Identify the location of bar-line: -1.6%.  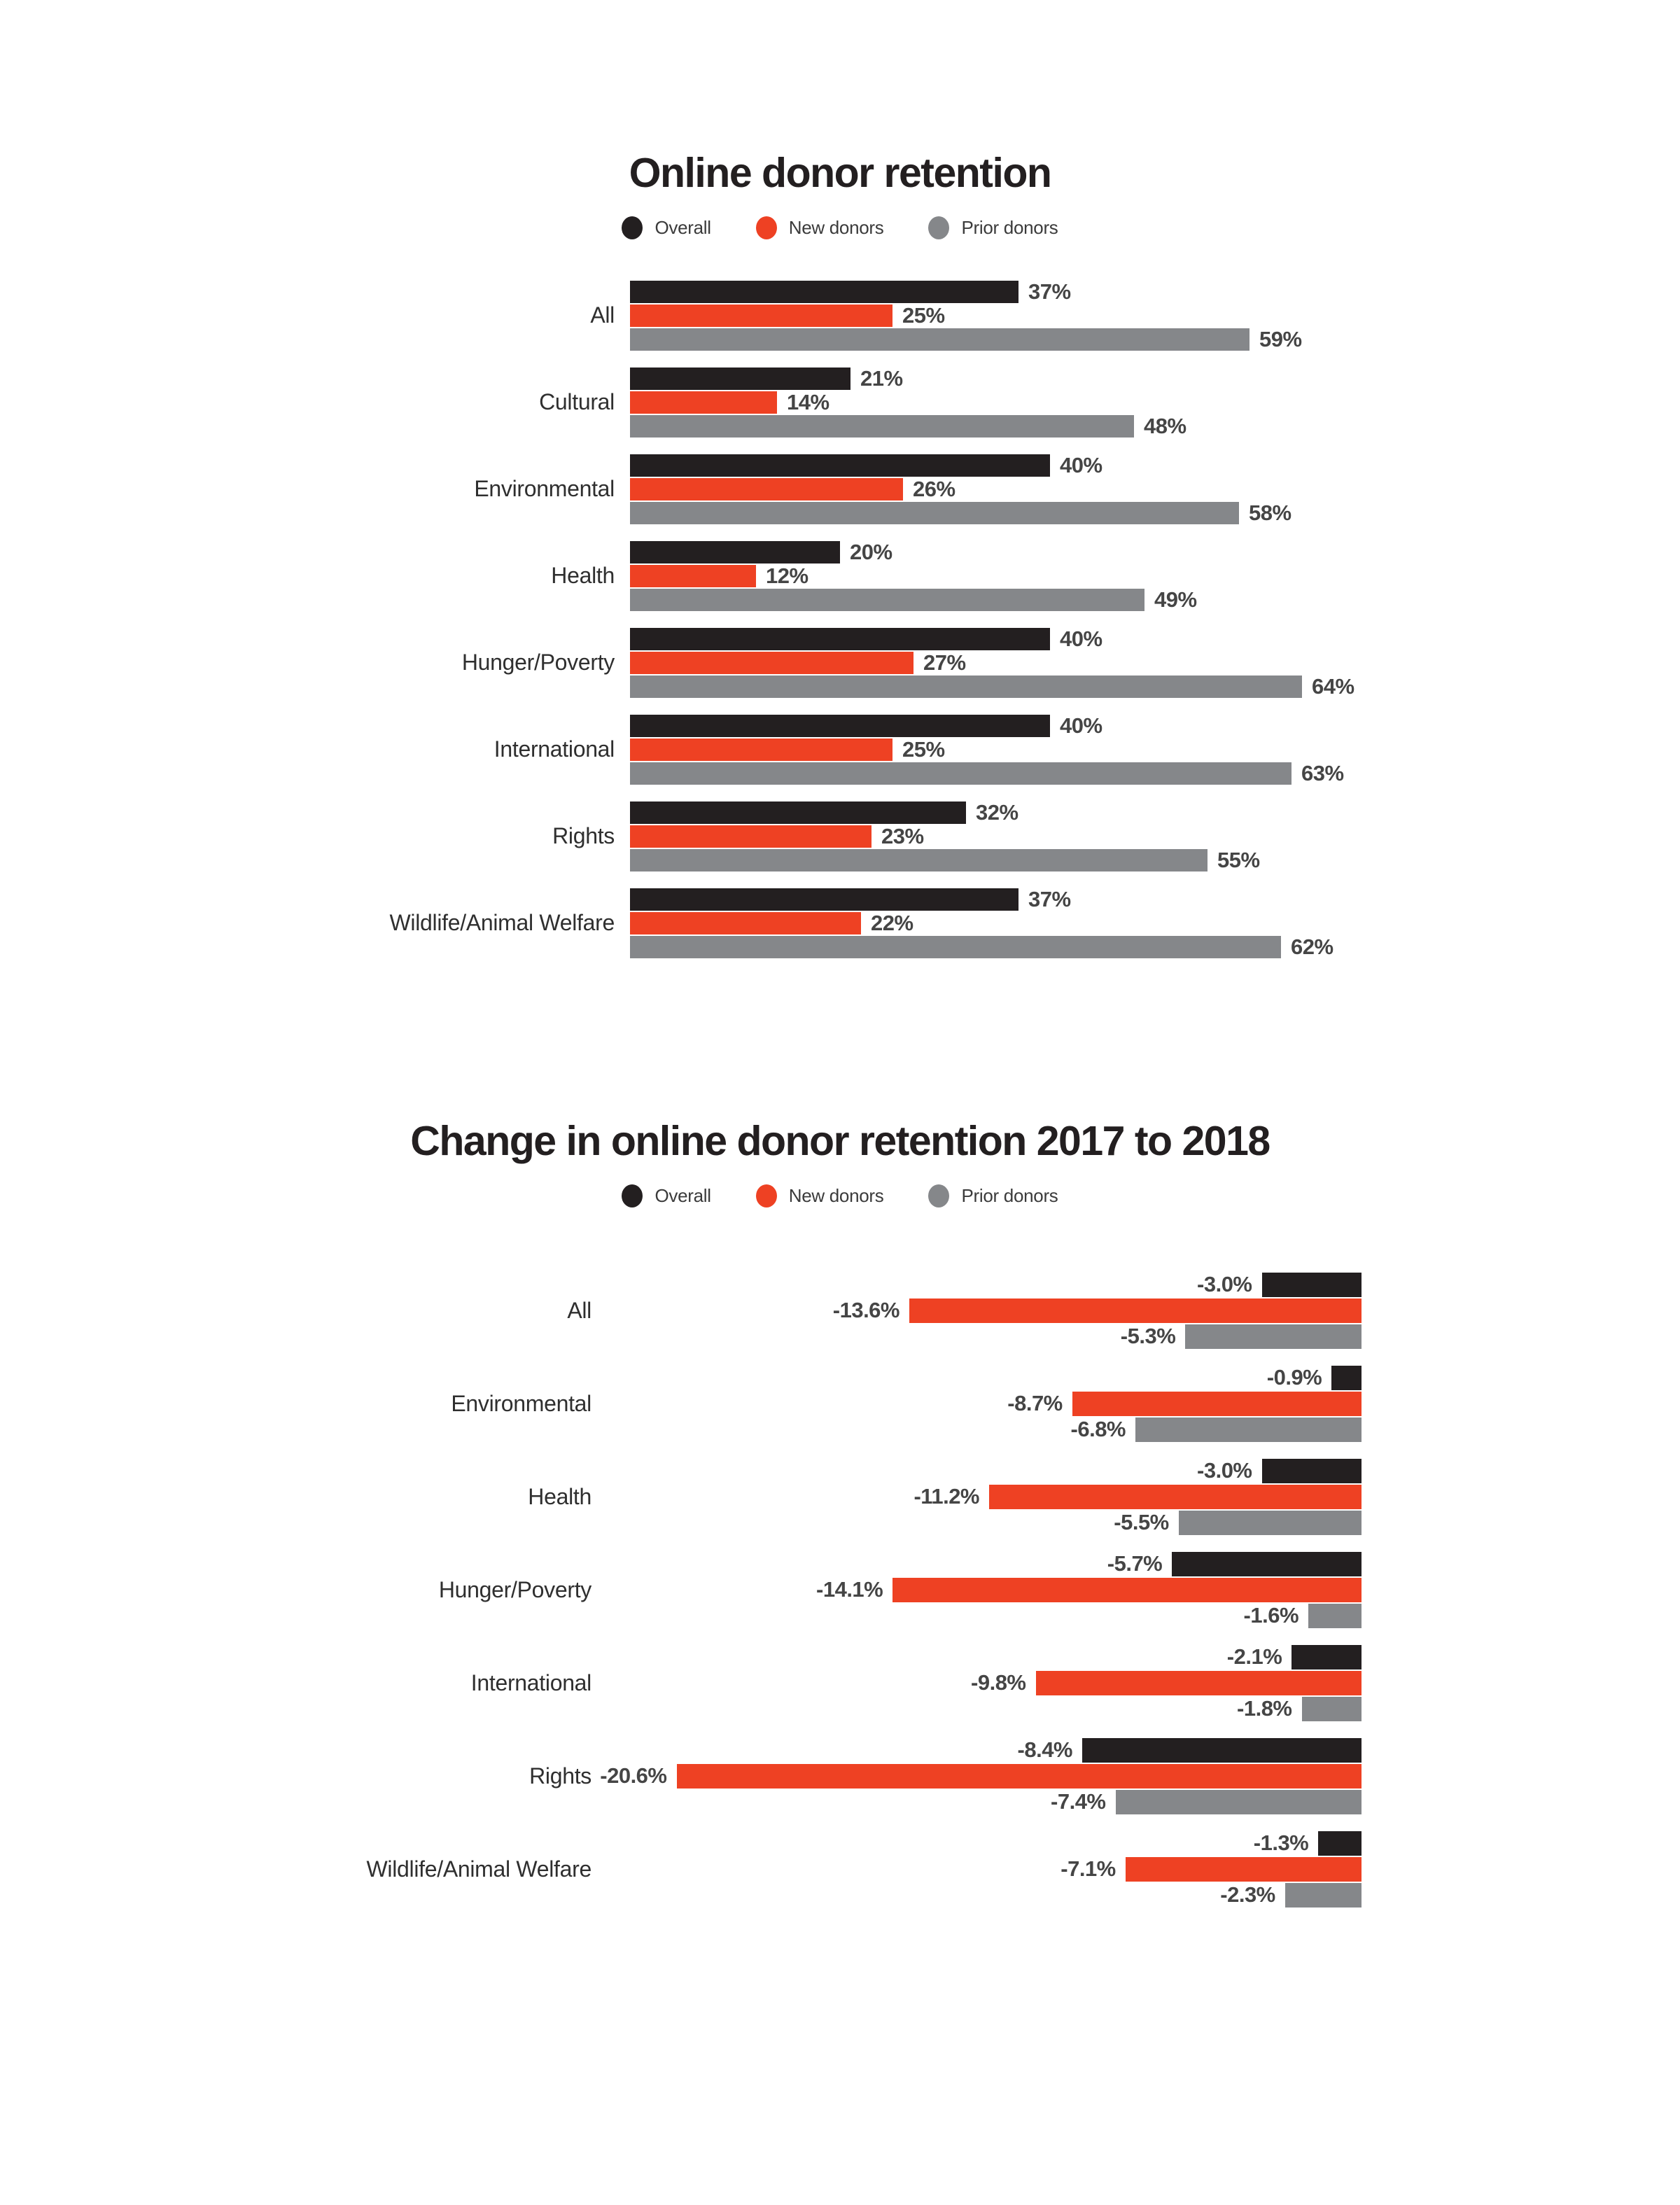
(996, 1616).